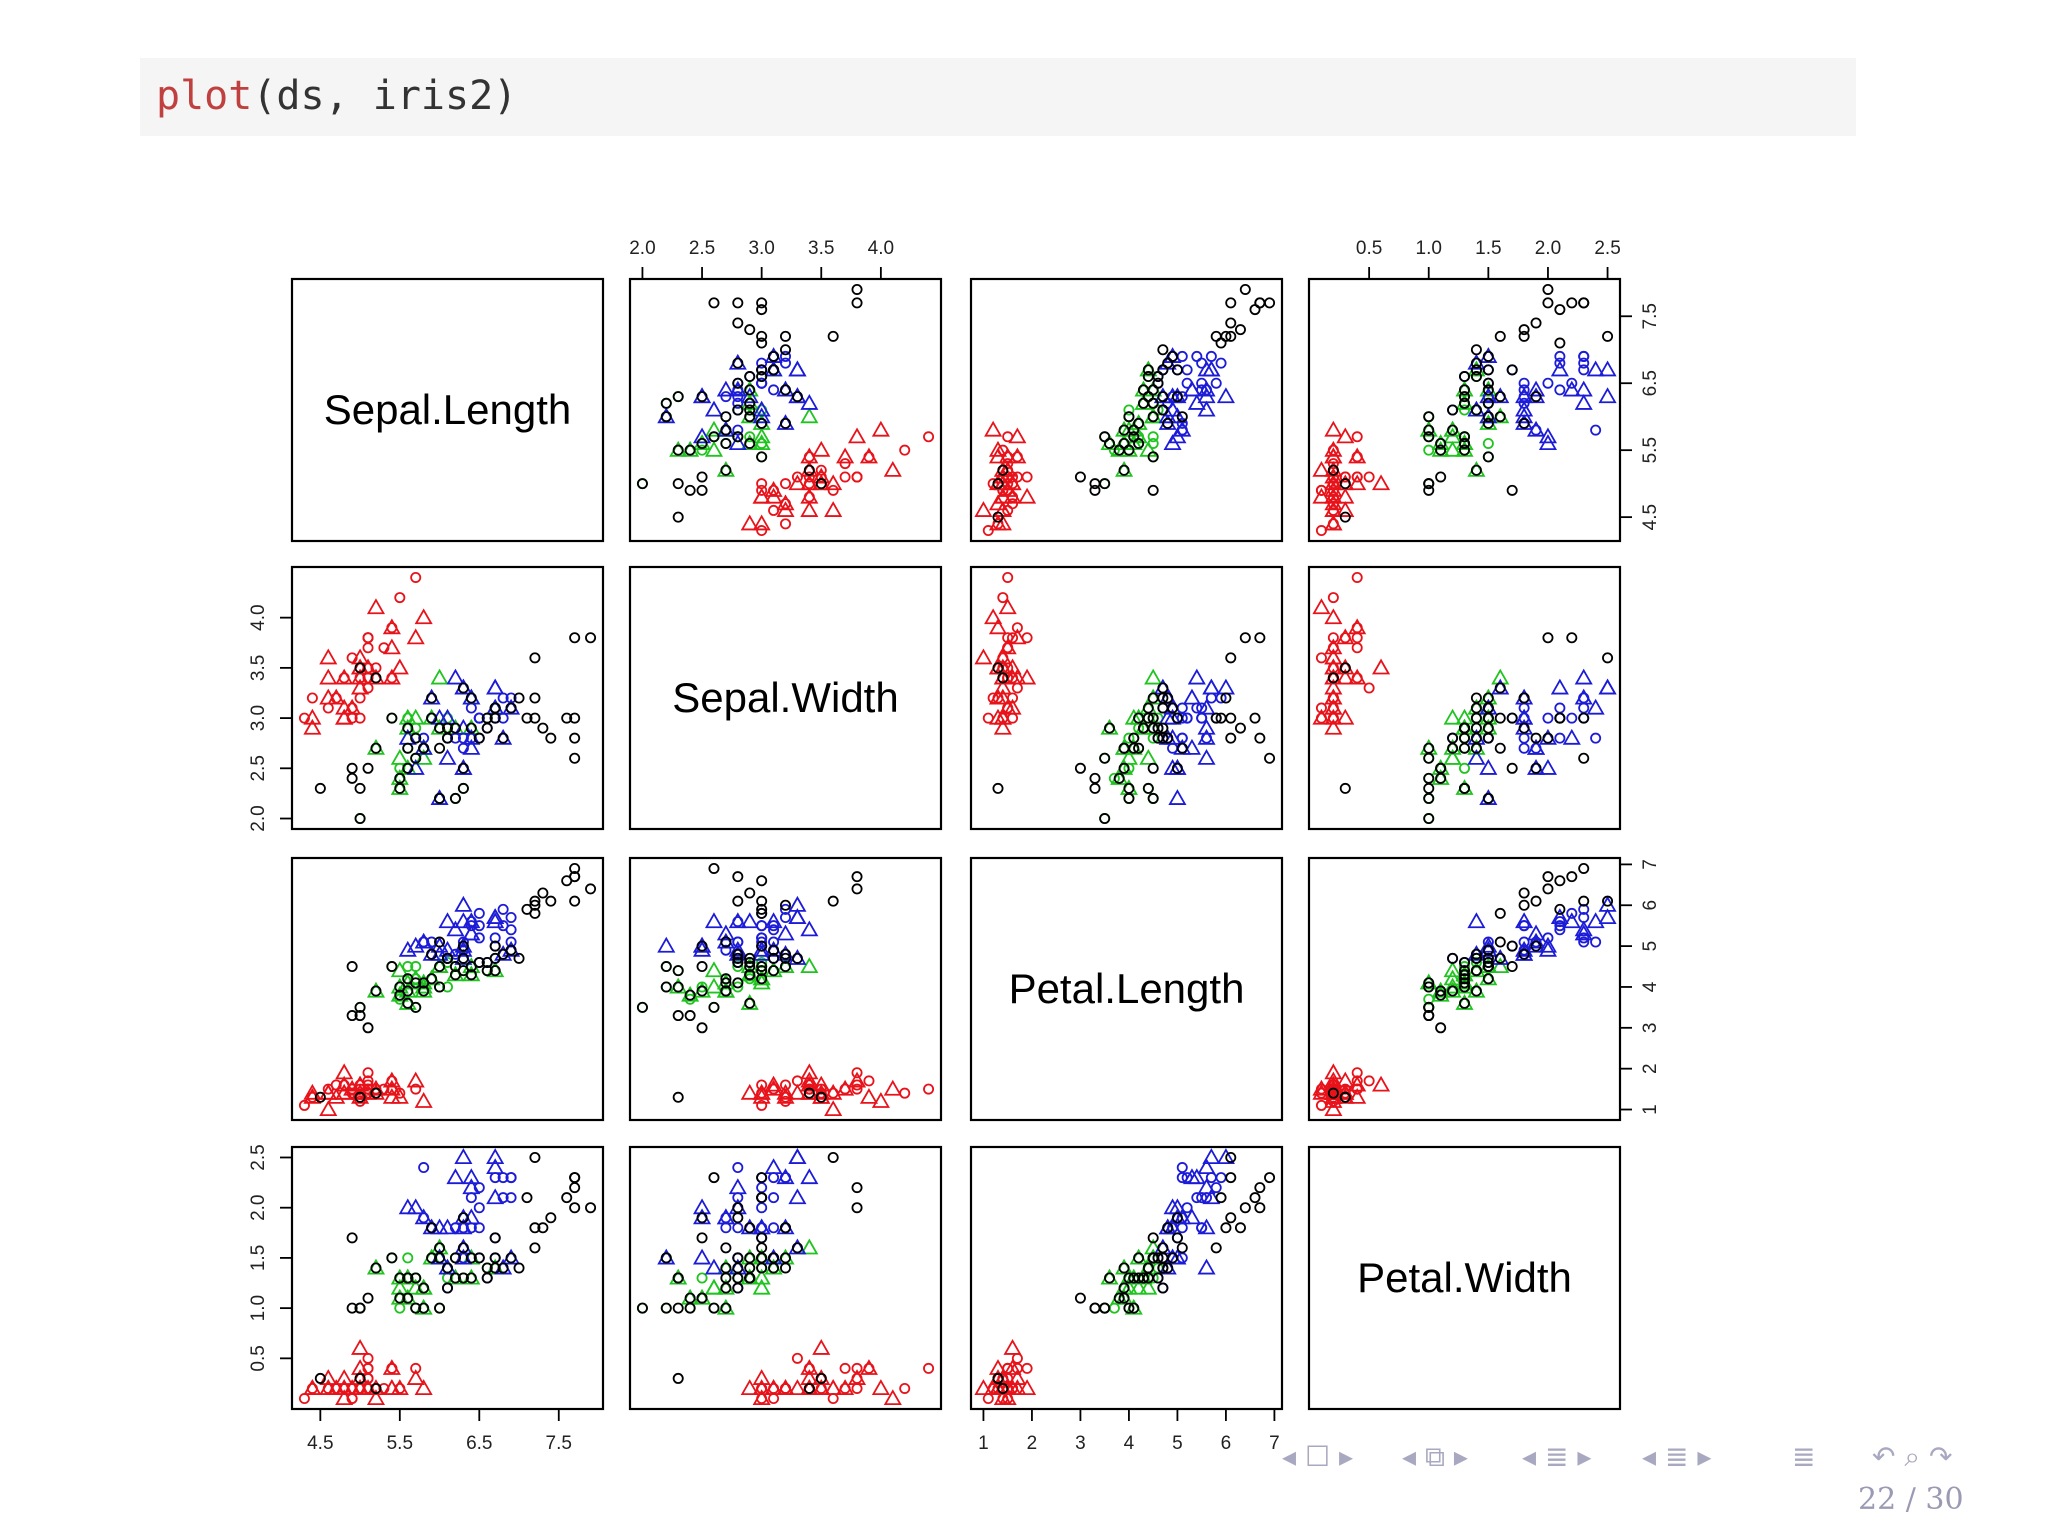  I want to click on nav-subsection-icon: ◂ ⧉ ▸, so click(1435, 1456).